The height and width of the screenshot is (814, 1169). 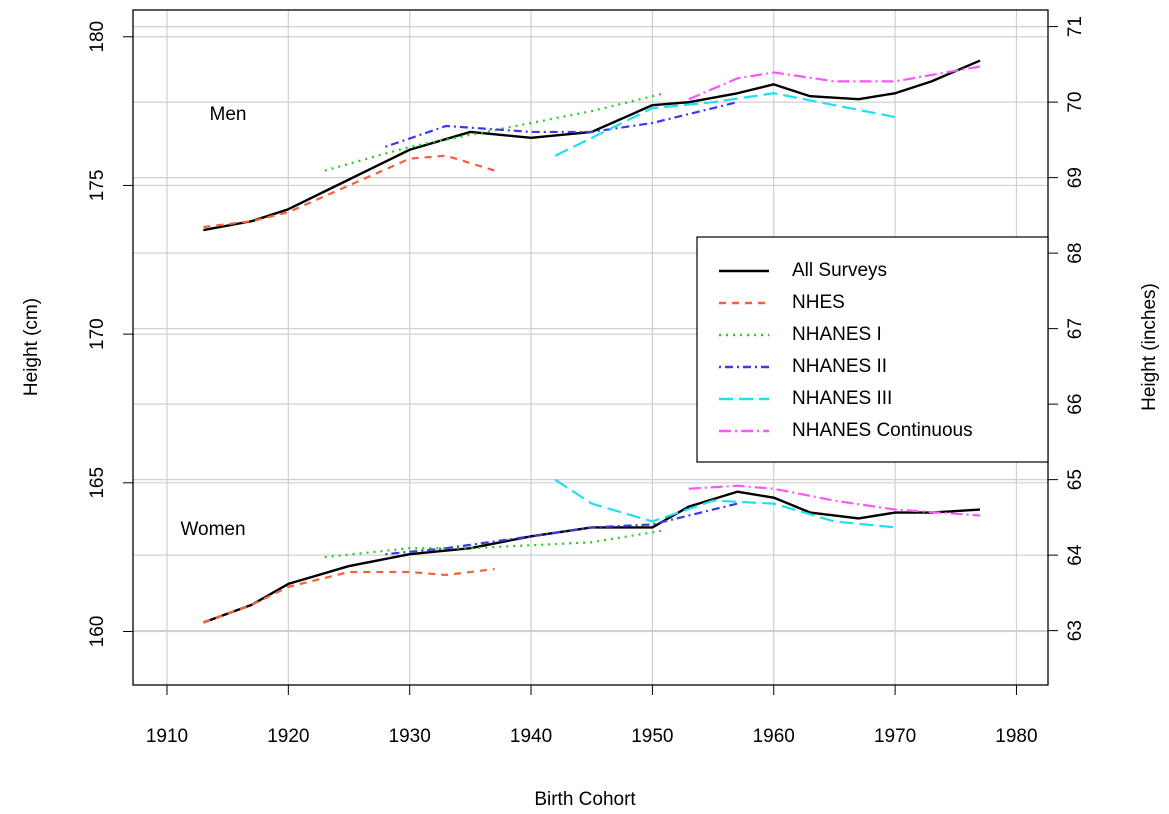 What do you see at coordinates (837, 334) in the screenshot?
I see `legend-label: NHANES I` at bounding box center [837, 334].